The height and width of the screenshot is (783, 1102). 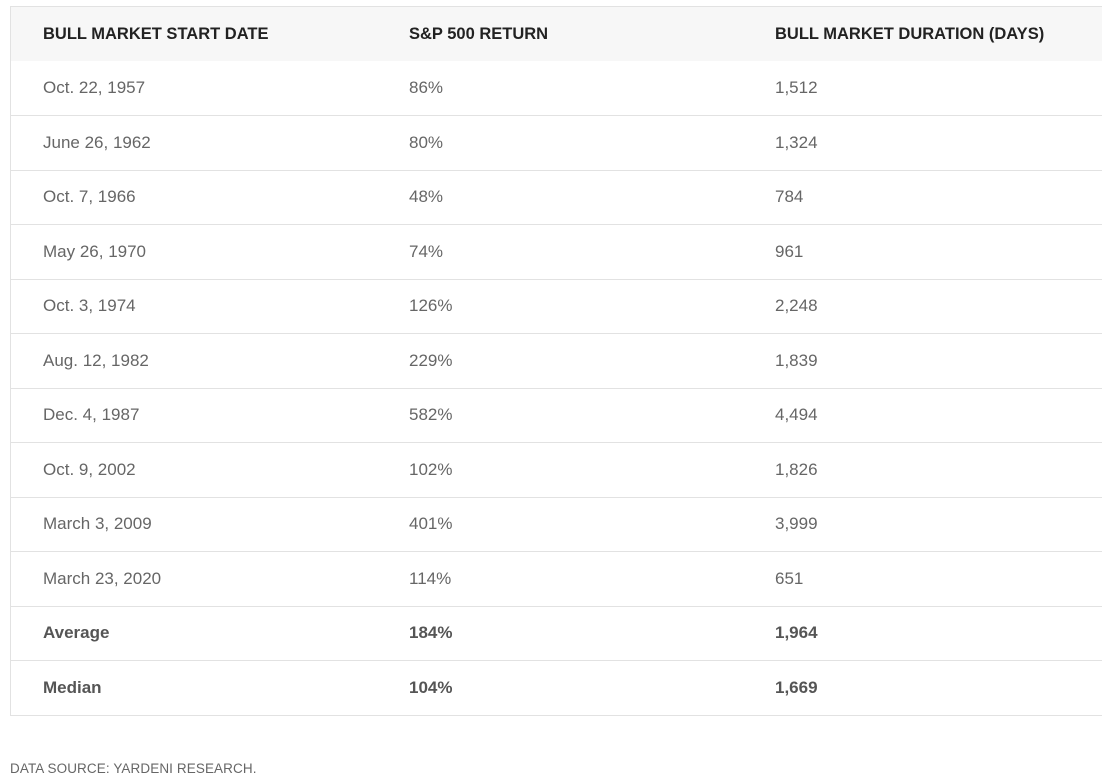 I want to click on table-row: March 3, 2009 401% 3,999, so click(x=556, y=524).